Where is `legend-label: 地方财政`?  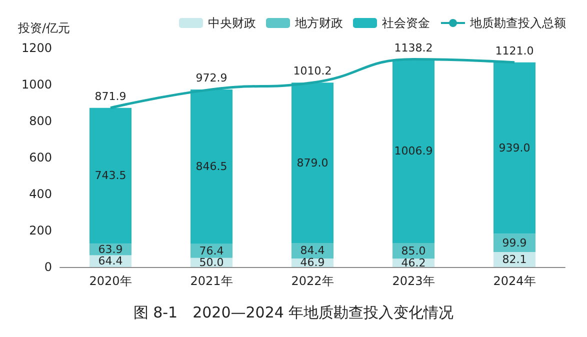
legend-label: 地方财政 is located at coordinates (318, 23).